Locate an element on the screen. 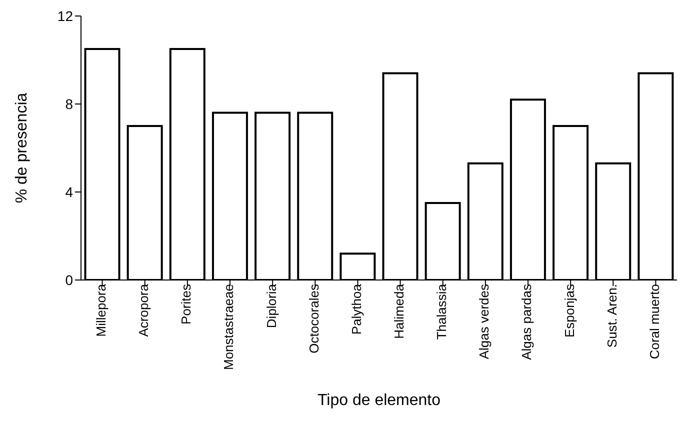  x-axis-title: Tipo de elemento is located at coordinates (379, 400).